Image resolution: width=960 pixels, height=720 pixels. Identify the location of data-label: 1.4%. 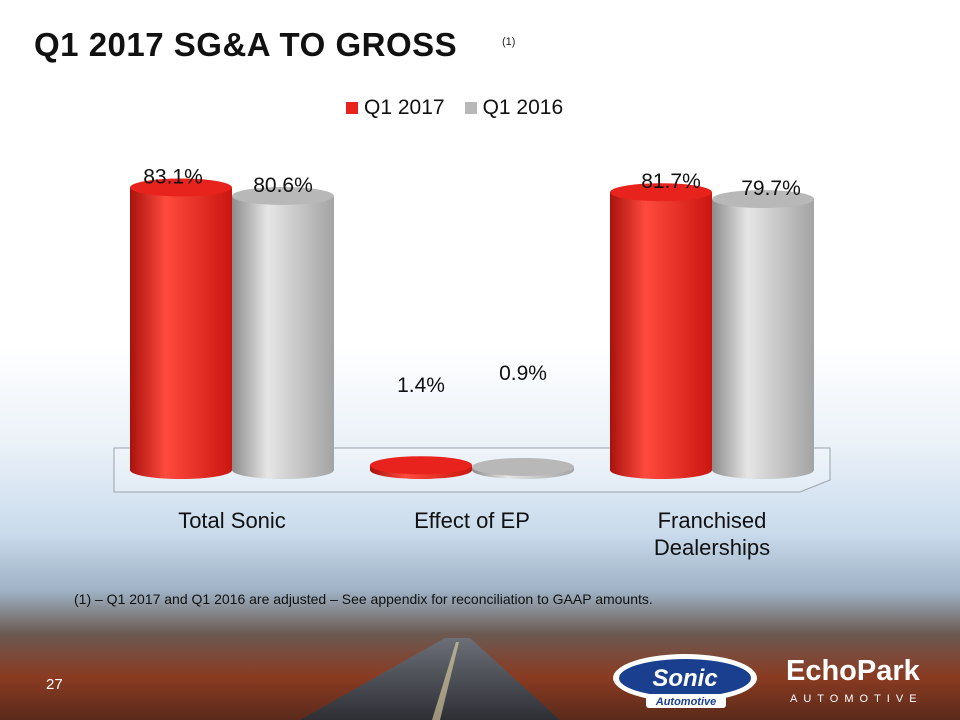
(421, 385).